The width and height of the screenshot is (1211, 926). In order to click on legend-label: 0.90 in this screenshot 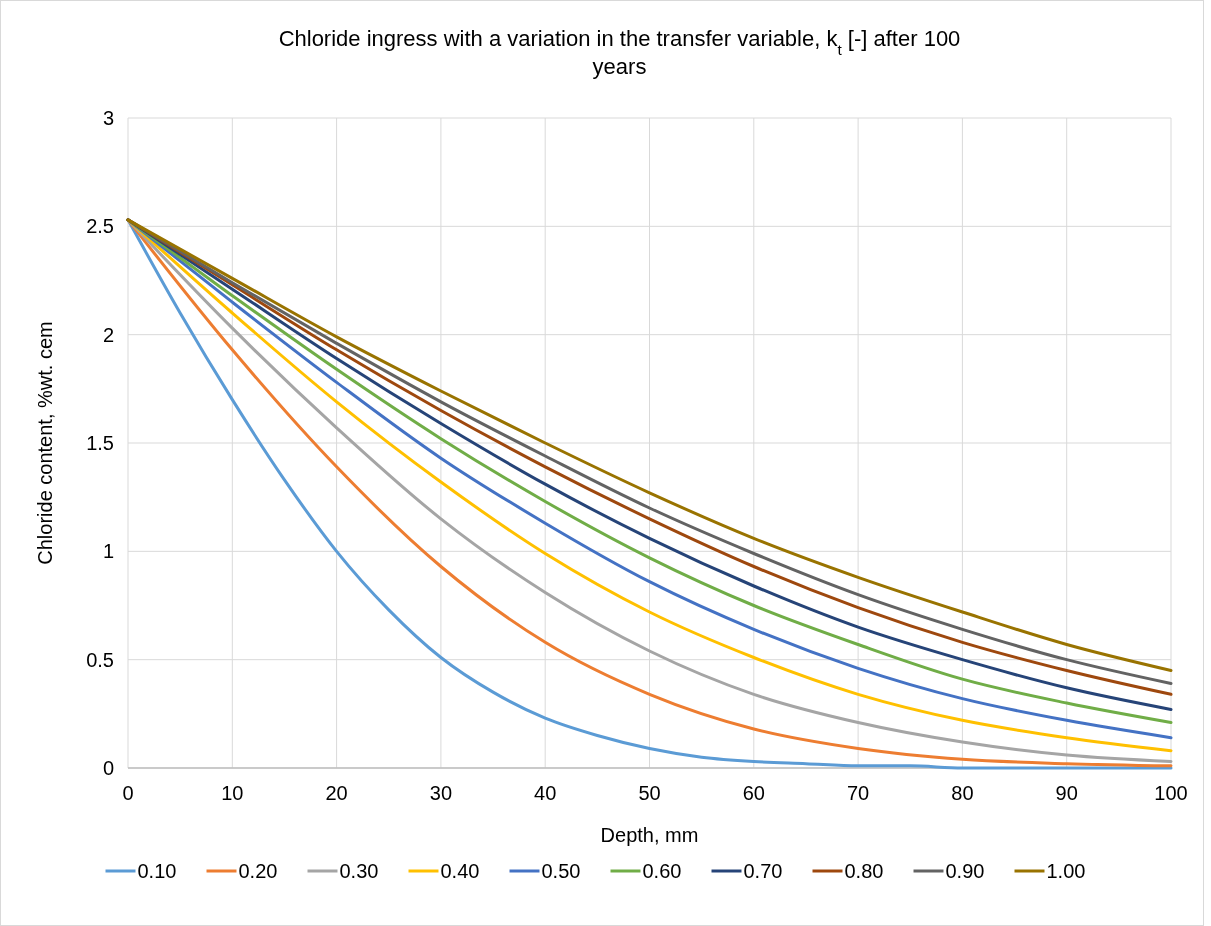, I will do `click(965, 871)`.